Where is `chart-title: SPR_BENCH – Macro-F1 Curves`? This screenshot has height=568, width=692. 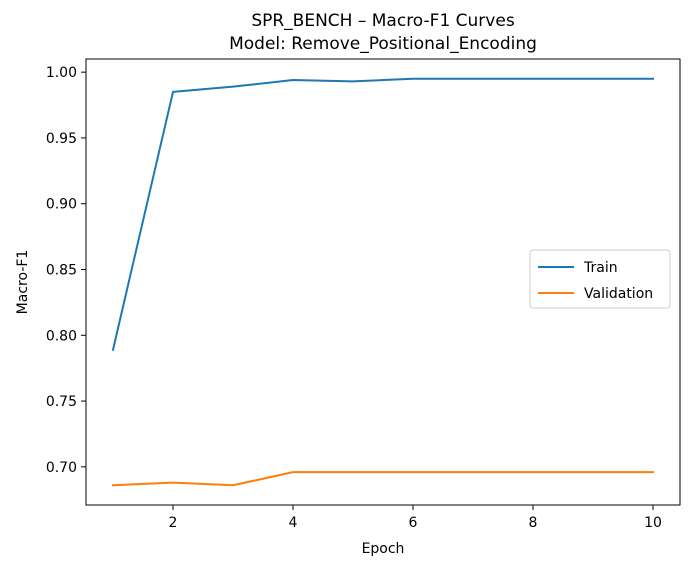 chart-title: SPR_BENCH – Macro-F1 Curves is located at coordinates (382, 21).